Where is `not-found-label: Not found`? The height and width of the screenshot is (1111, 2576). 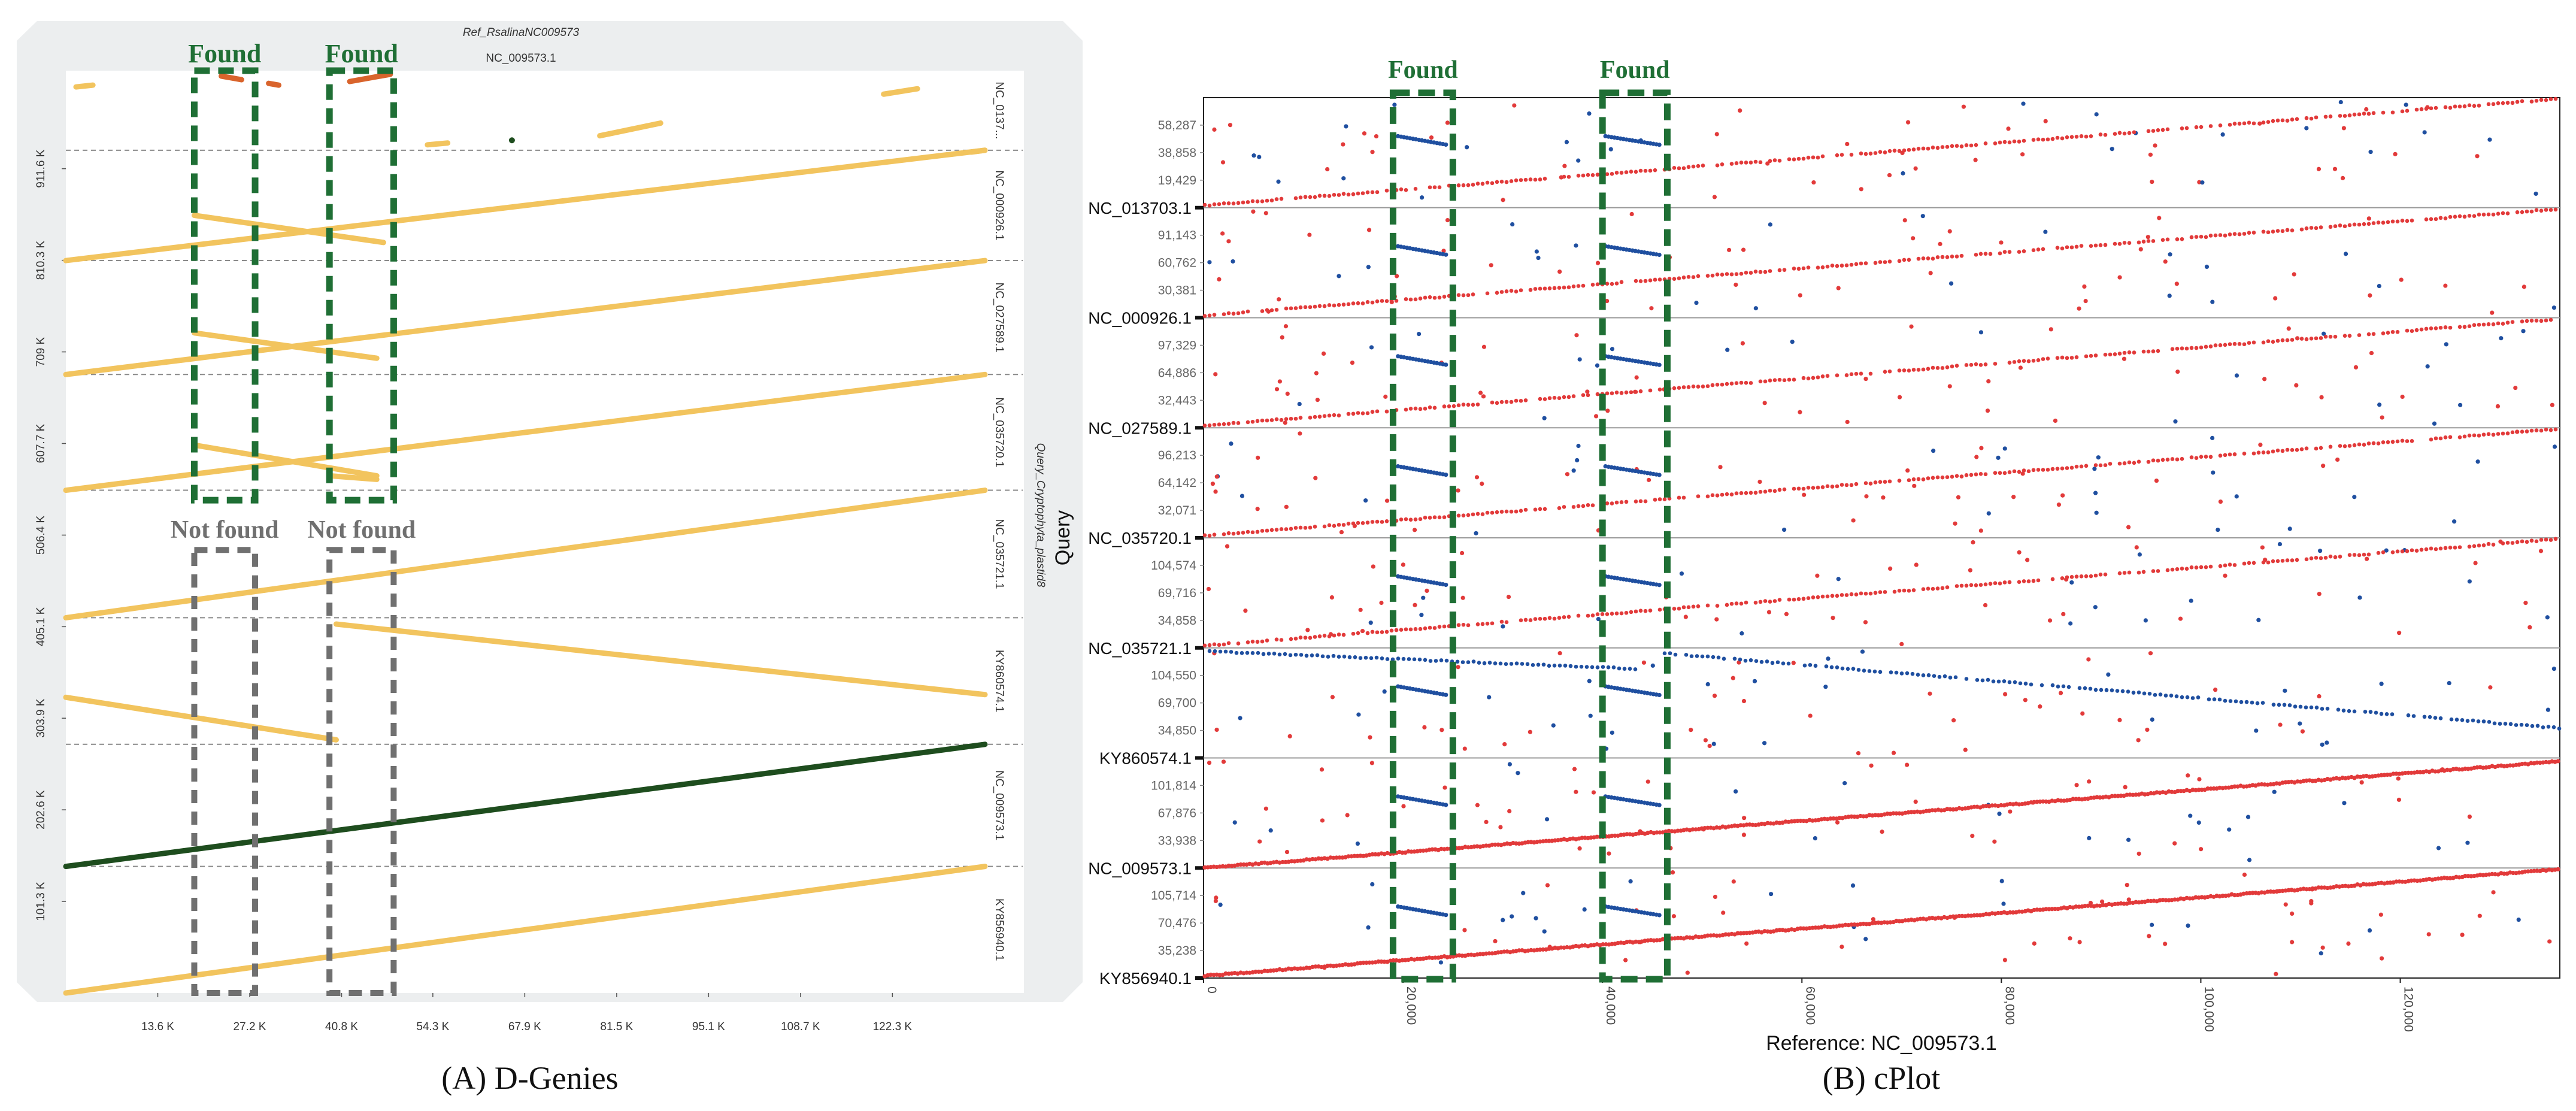
not-found-label: Not found is located at coordinates (361, 530).